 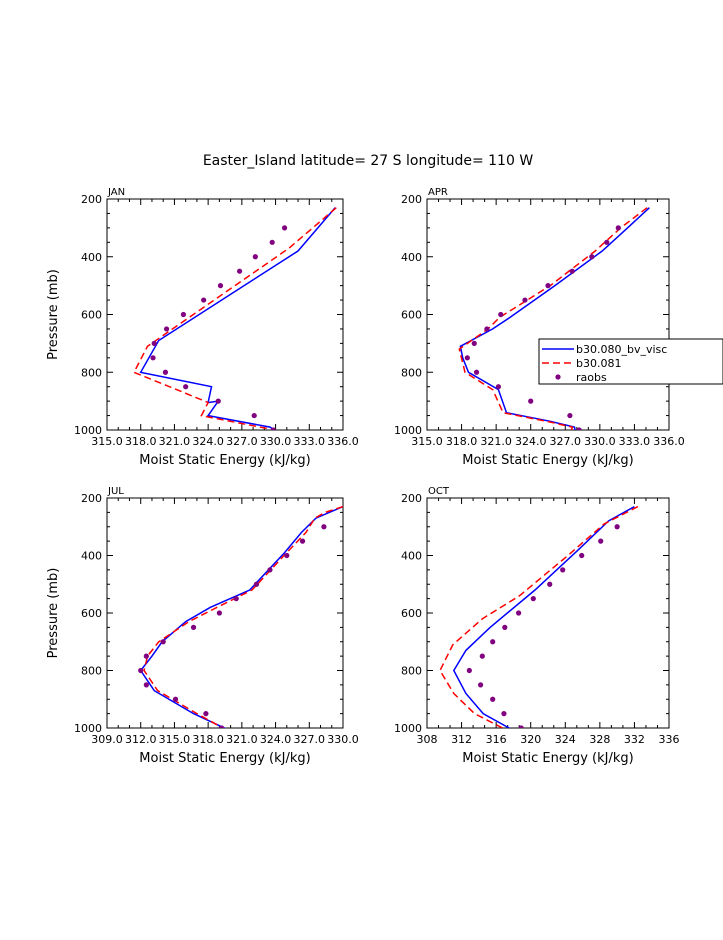 I want to click on y-tick-label: 800, so click(x=91, y=671).